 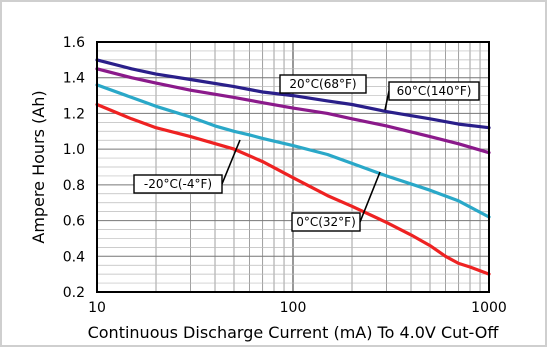 I want to click on y-tick-label: 0.2, so click(x=74, y=293).